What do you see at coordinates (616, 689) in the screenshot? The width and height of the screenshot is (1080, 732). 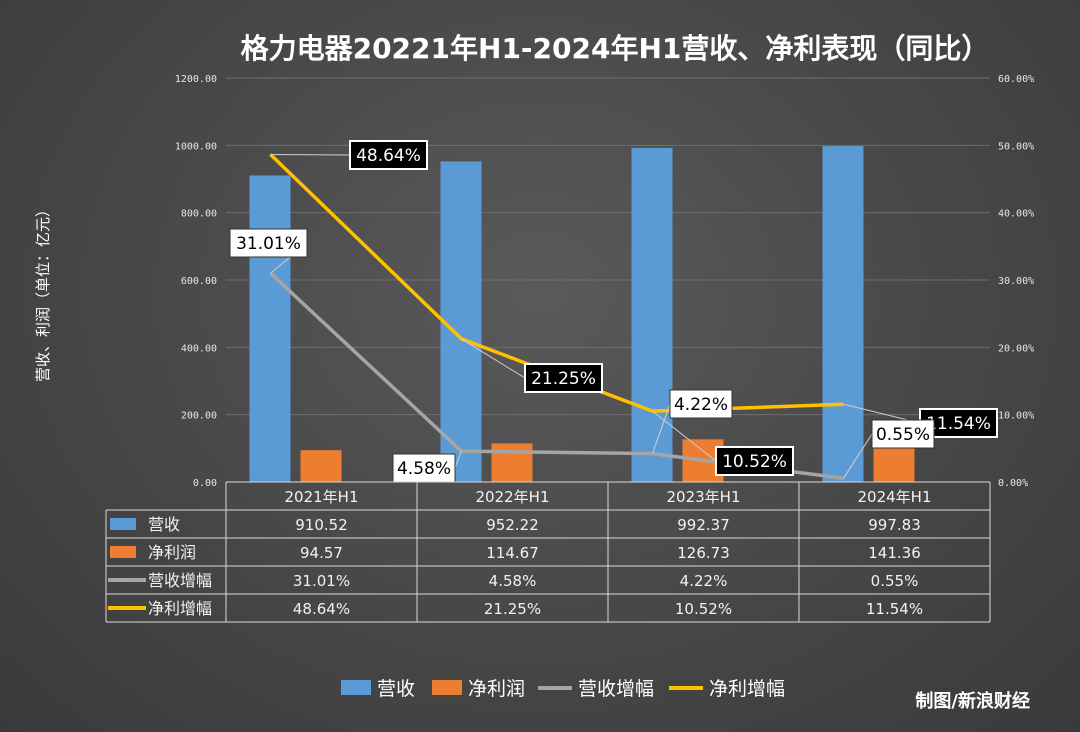 I see `legend-label: 营收增幅` at bounding box center [616, 689].